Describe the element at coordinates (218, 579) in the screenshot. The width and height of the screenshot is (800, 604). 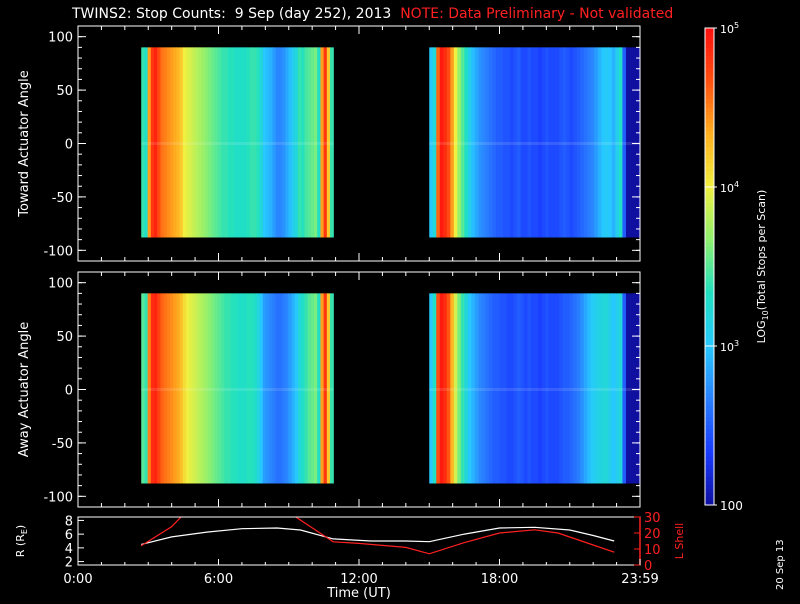
I see `x-tick-label: 6:00` at that location.